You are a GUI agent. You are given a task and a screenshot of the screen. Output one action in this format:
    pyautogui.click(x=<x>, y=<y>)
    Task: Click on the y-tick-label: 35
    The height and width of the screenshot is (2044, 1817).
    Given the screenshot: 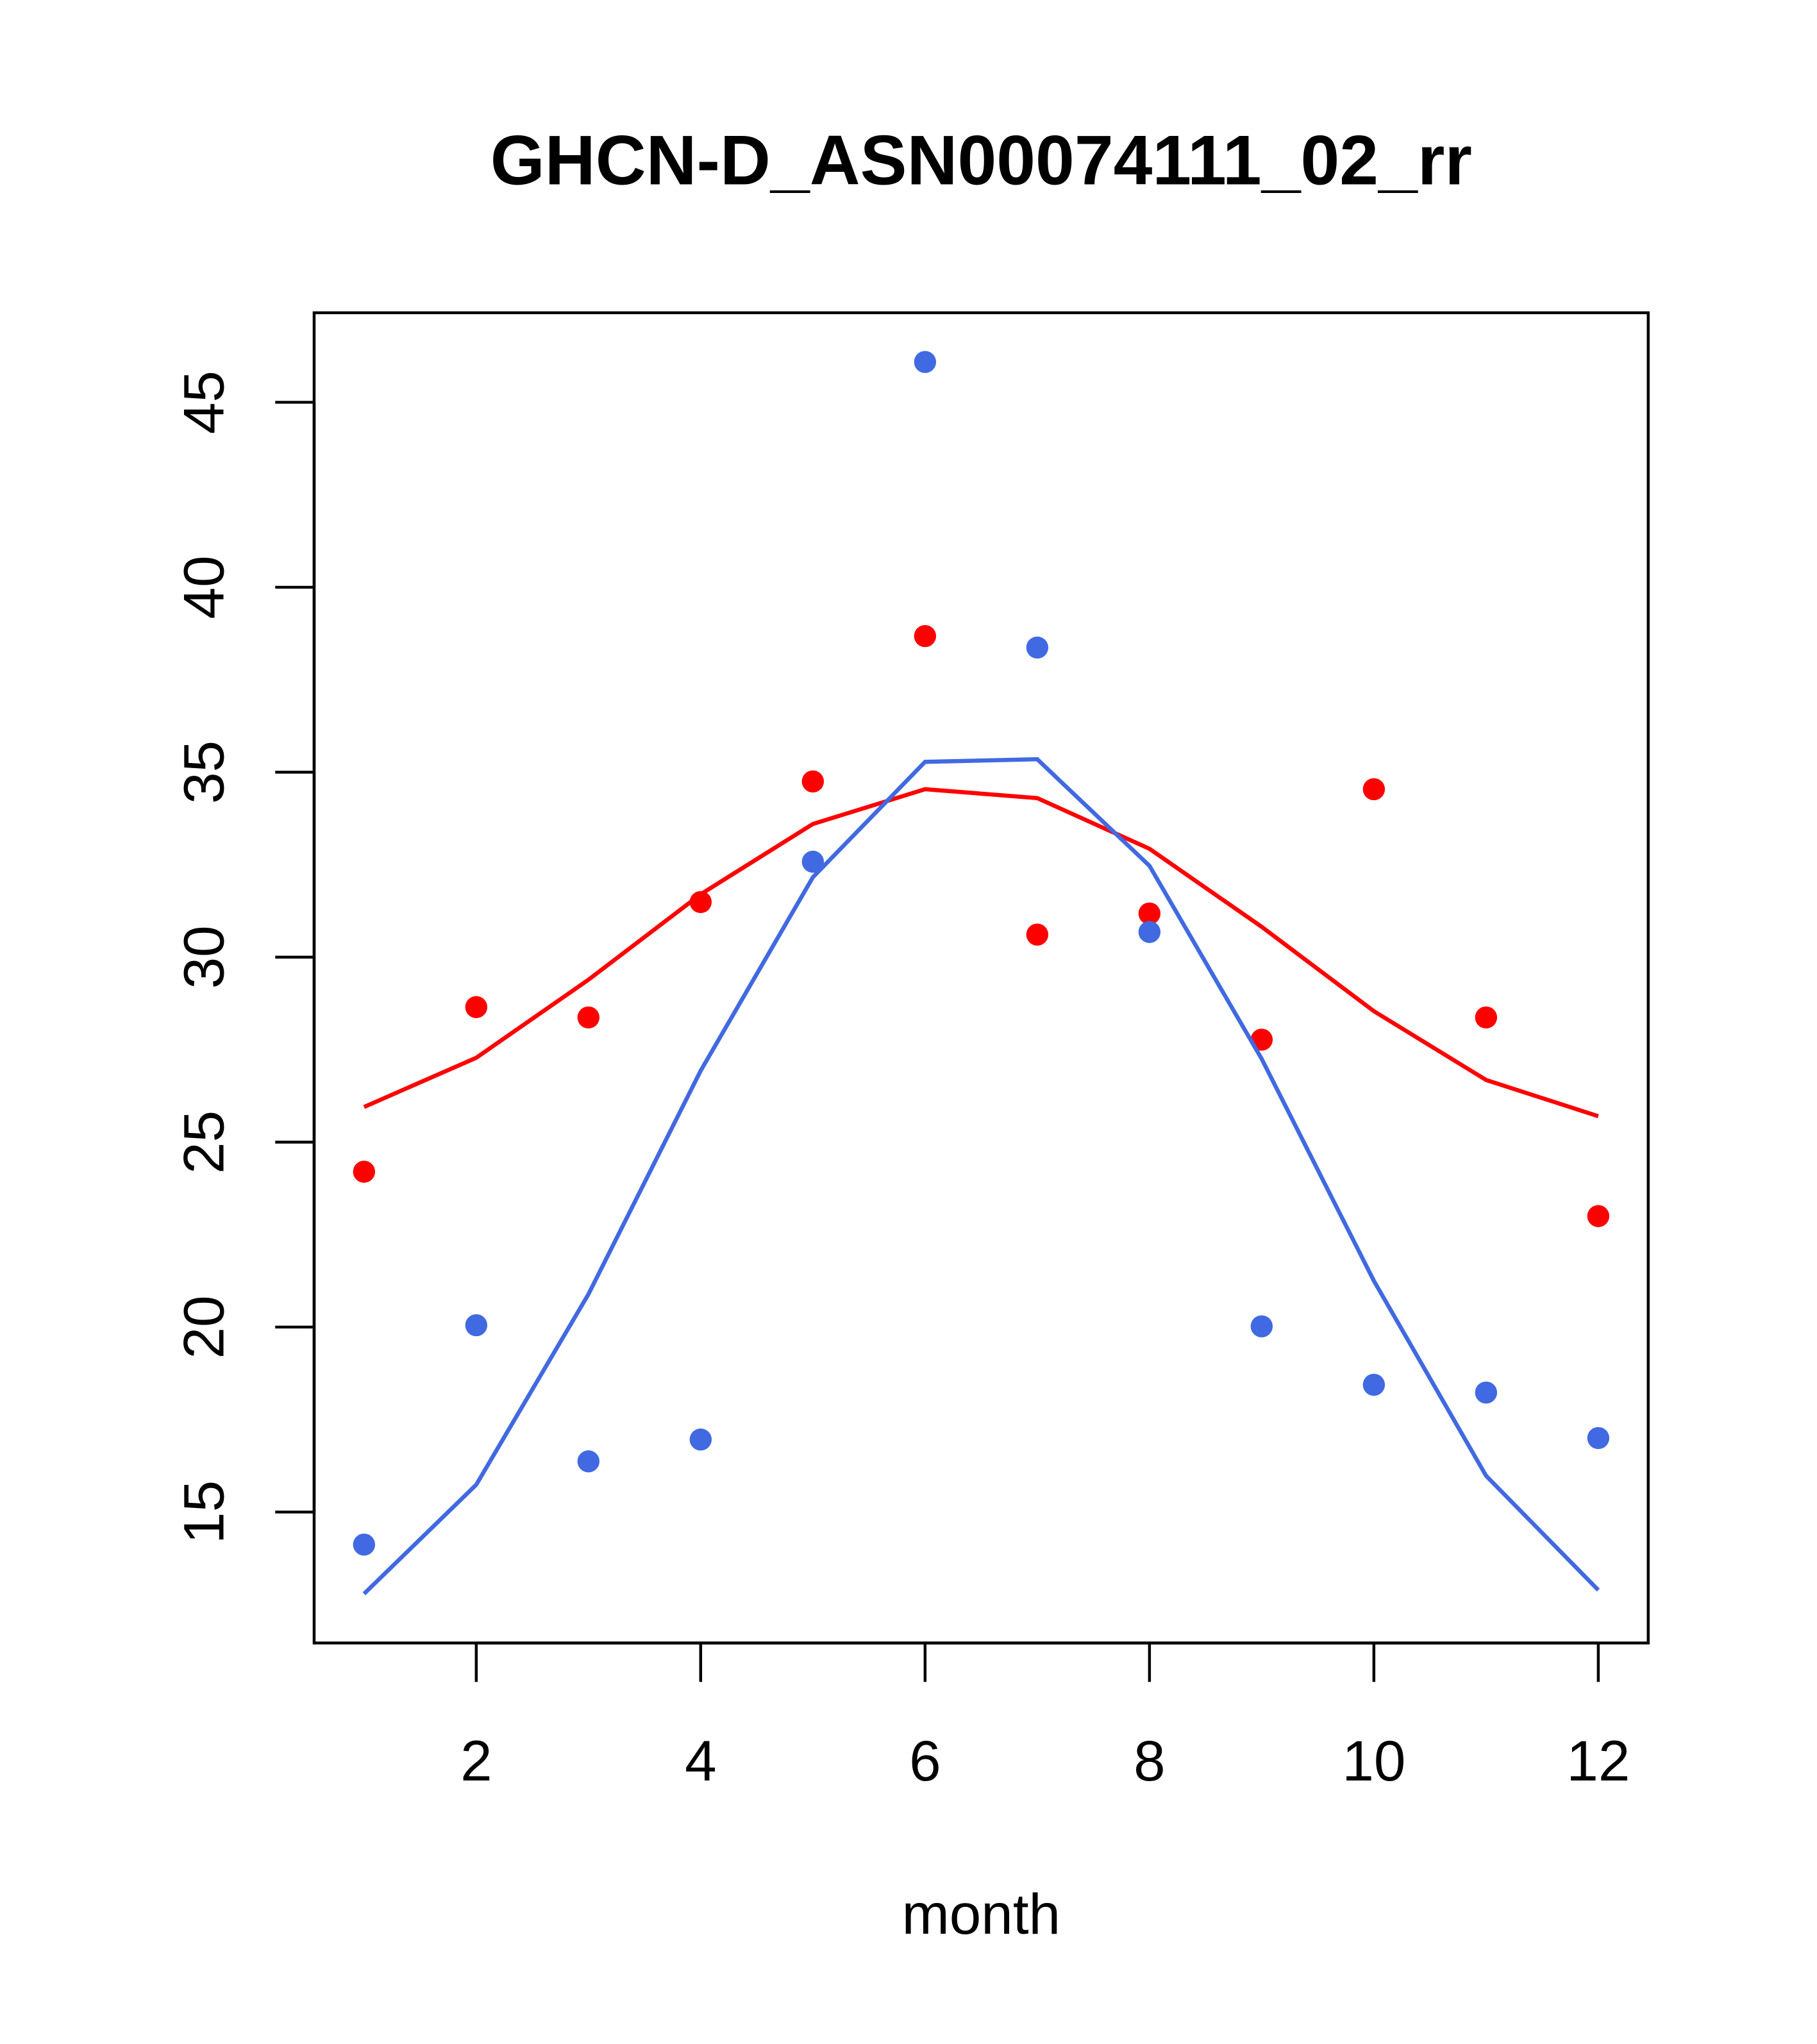 What is the action you would take?
    pyautogui.click(x=203, y=772)
    